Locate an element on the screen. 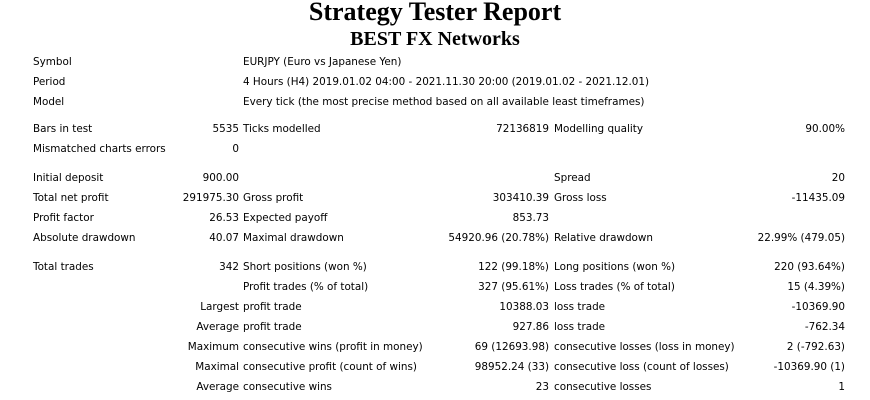  gross-profit-value: 303410.39 is located at coordinates (520, 198).